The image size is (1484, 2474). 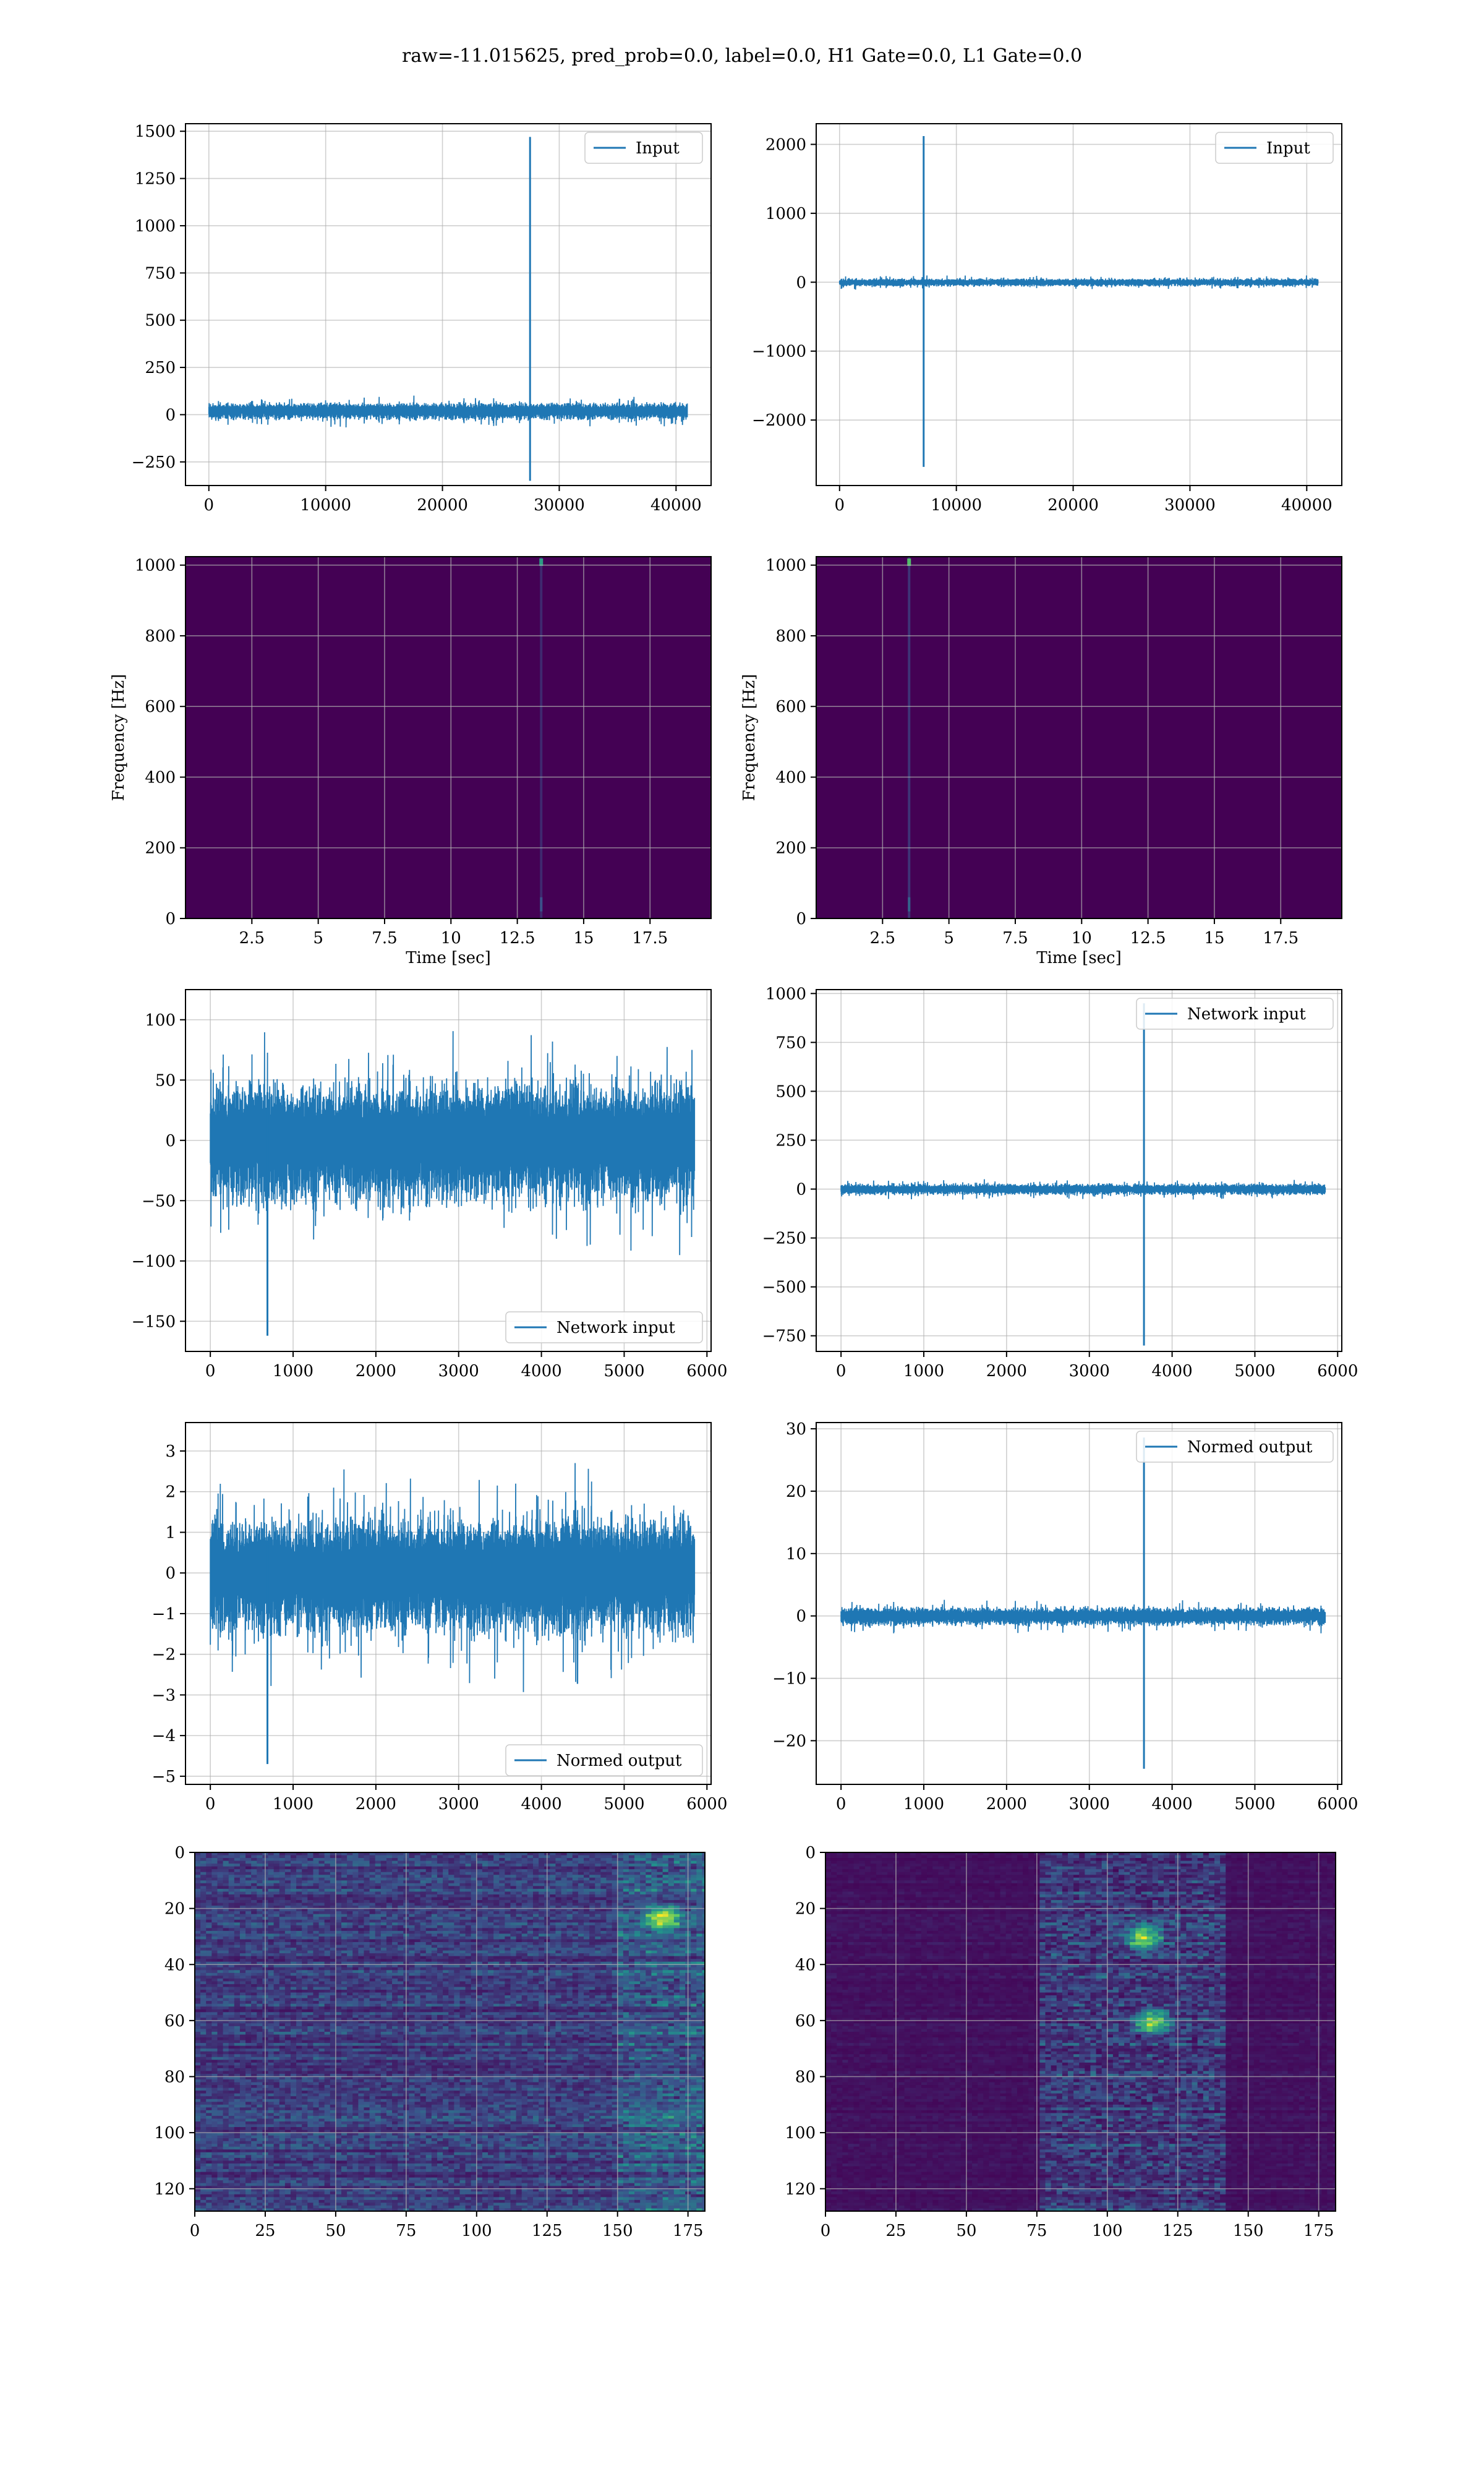 What do you see at coordinates (448, 738) in the screenshot?
I see `heatmap-background` at bounding box center [448, 738].